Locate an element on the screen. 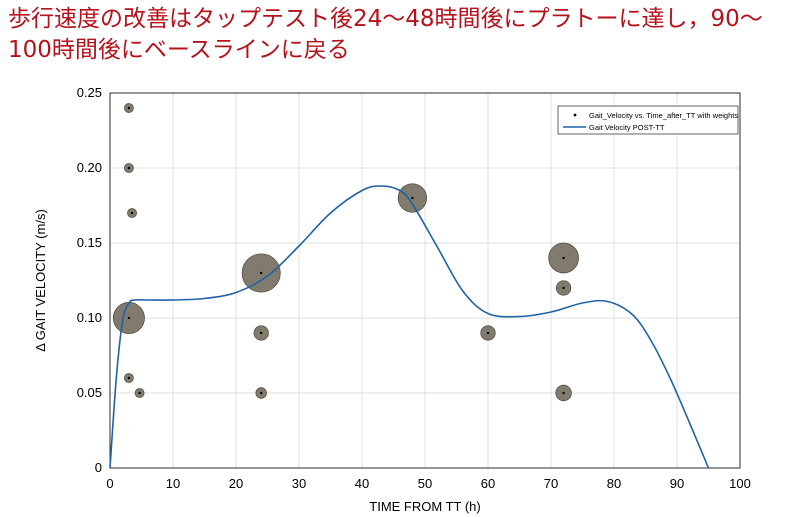  x-tick-labels: 0 10 20 30 40 50 60 70 80 90 100 is located at coordinates (428, 483).